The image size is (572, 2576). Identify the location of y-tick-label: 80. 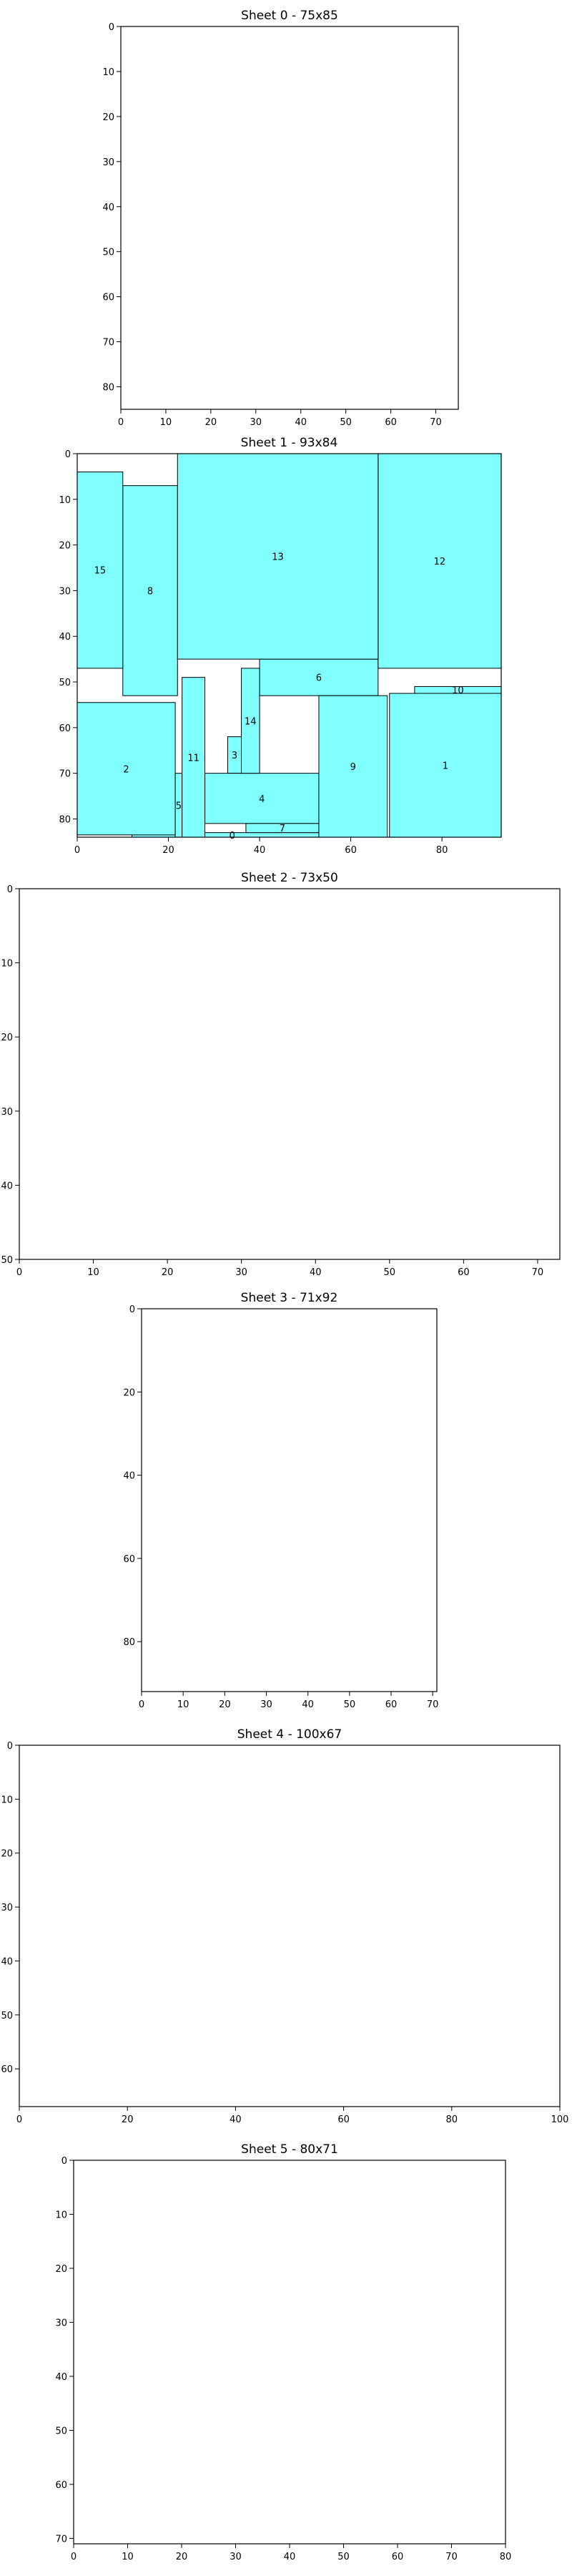
(65, 819).